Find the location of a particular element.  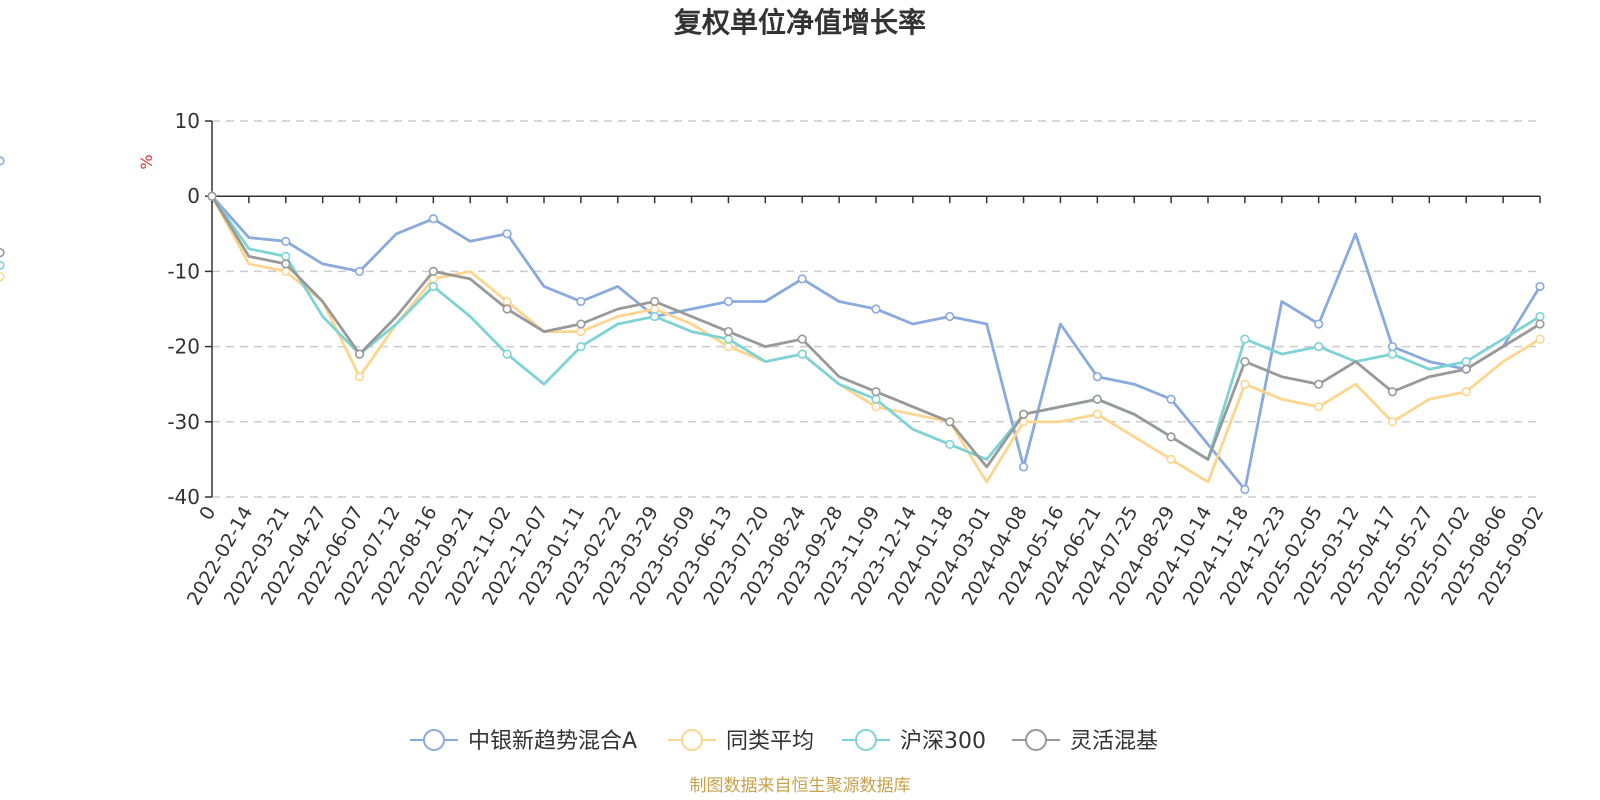

y-axis-label: % is located at coordinates (146, 161).